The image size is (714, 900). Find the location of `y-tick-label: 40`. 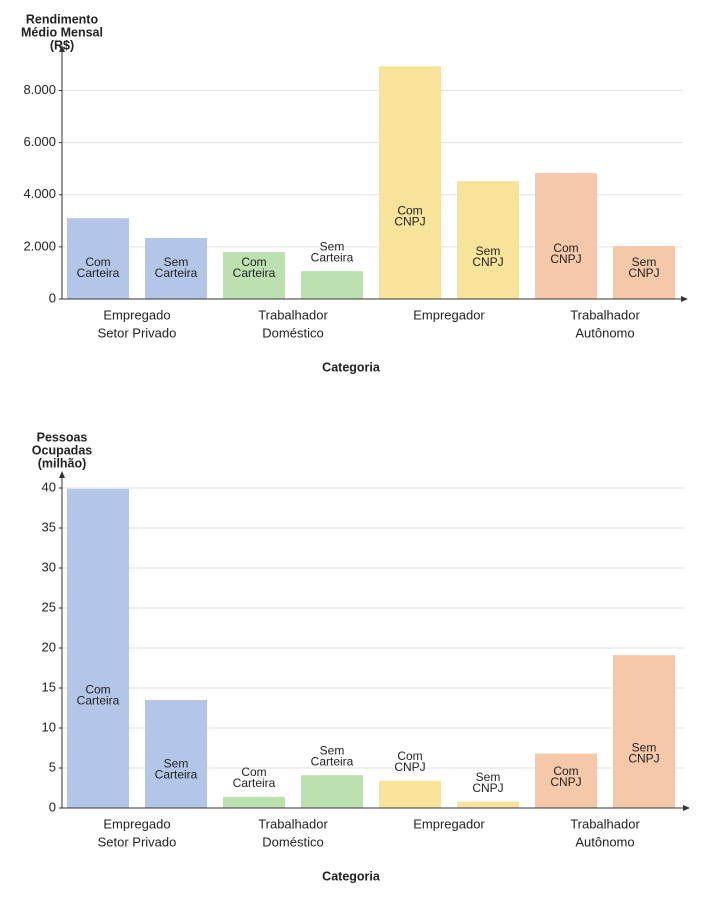

y-tick-label: 40 is located at coordinates (49, 486).